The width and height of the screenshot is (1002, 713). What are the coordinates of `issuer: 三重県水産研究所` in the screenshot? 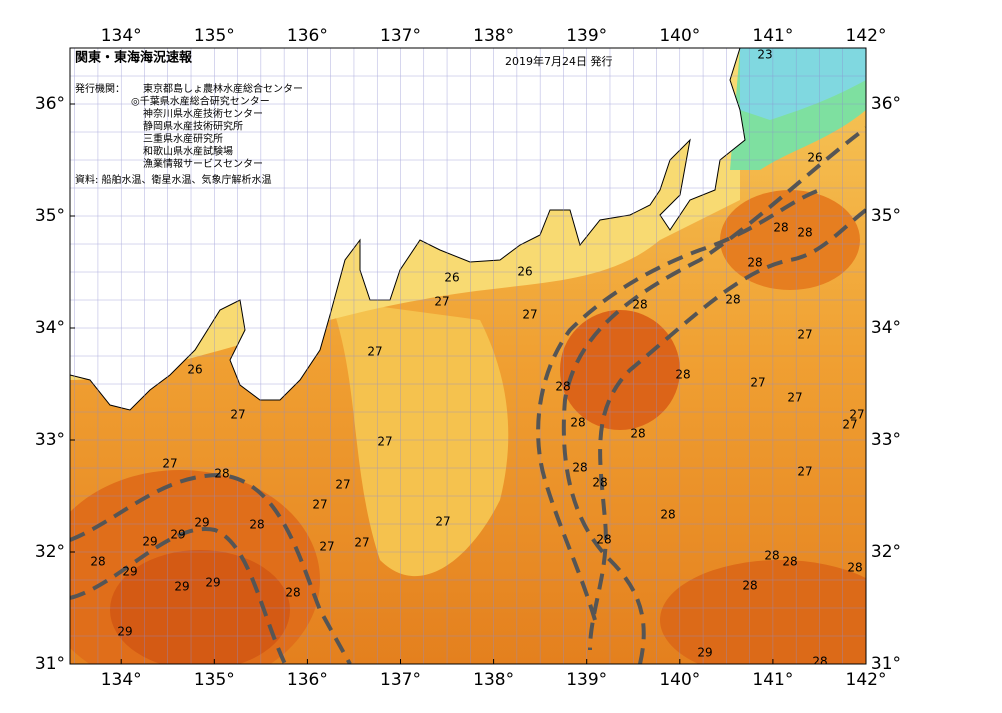 It's located at (183, 138).